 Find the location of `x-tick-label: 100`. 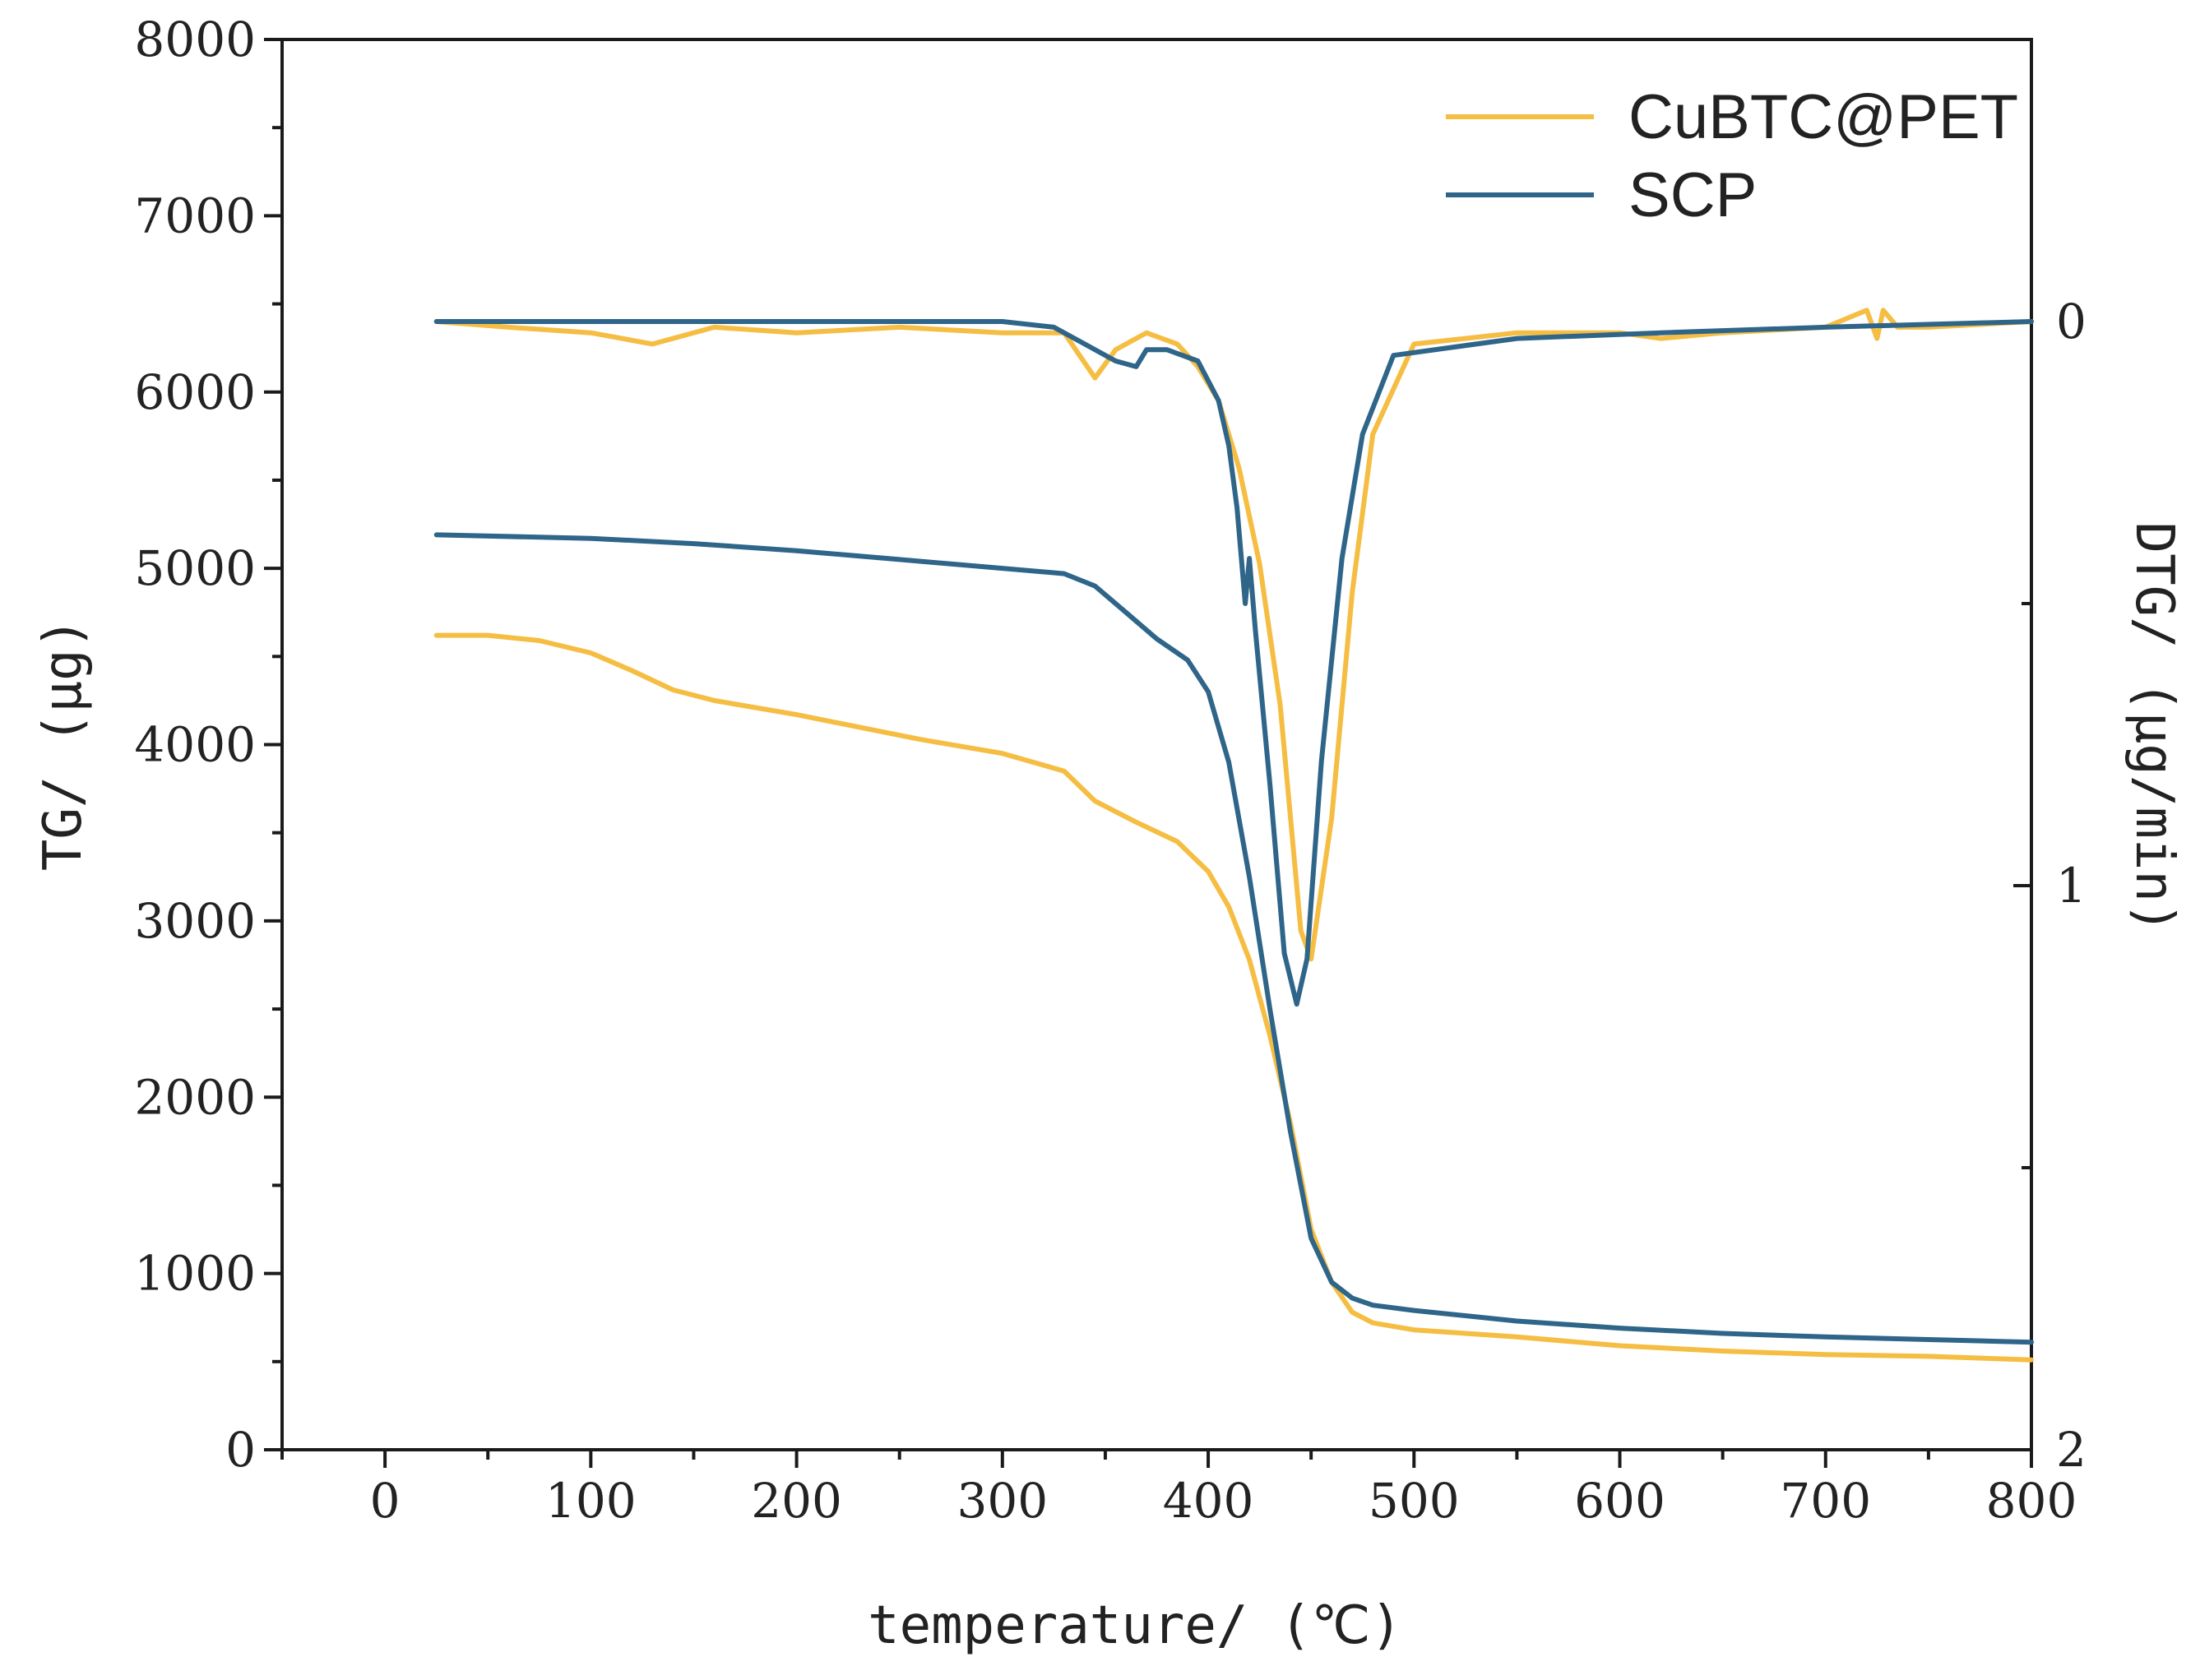

x-tick-label: 100 is located at coordinates (591, 1501).